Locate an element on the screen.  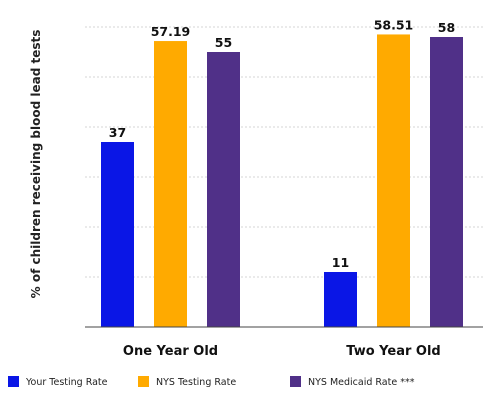
x-tick-label: One Year Old is located at coordinates (170, 351).